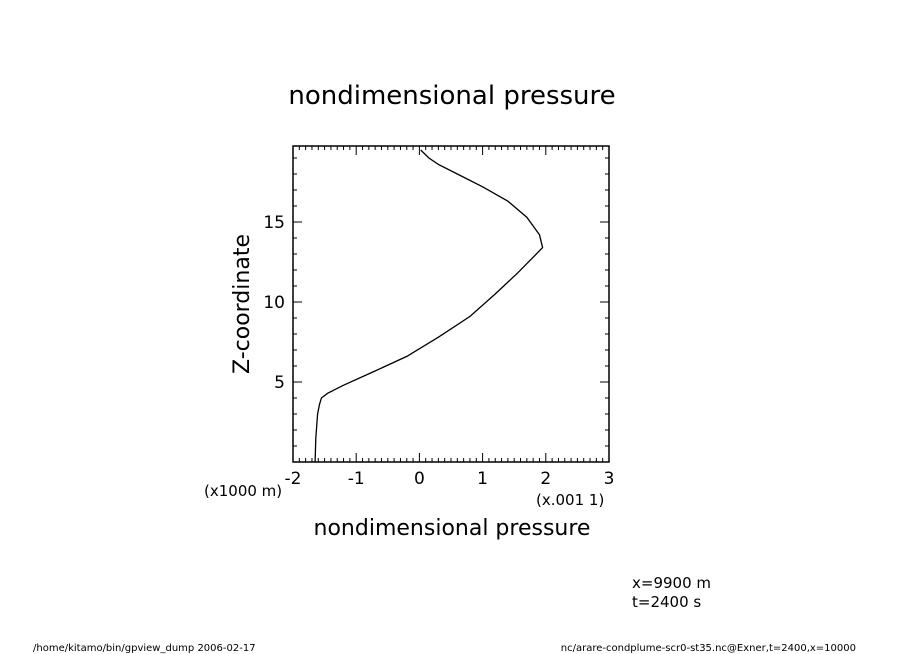 This screenshot has height=654, width=904. Describe the element at coordinates (279, 383) in the screenshot. I see `y-tick-label: 5` at that location.